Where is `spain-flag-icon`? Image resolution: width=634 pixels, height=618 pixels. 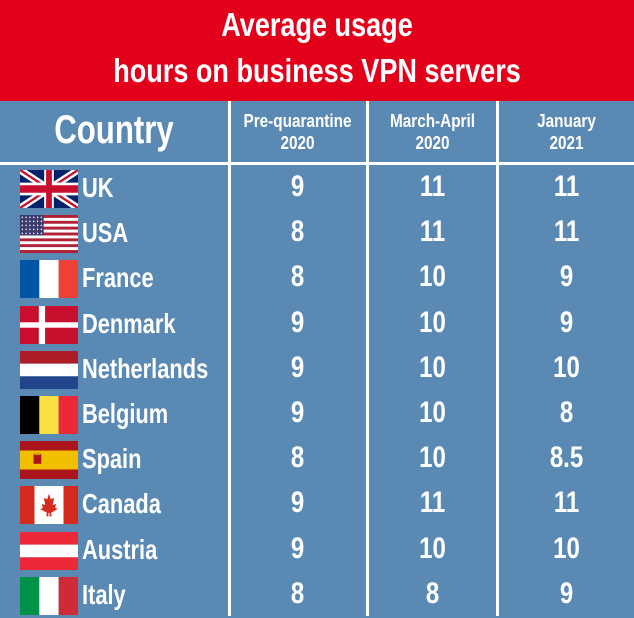 spain-flag-icon is located at coordinates (49, 460).